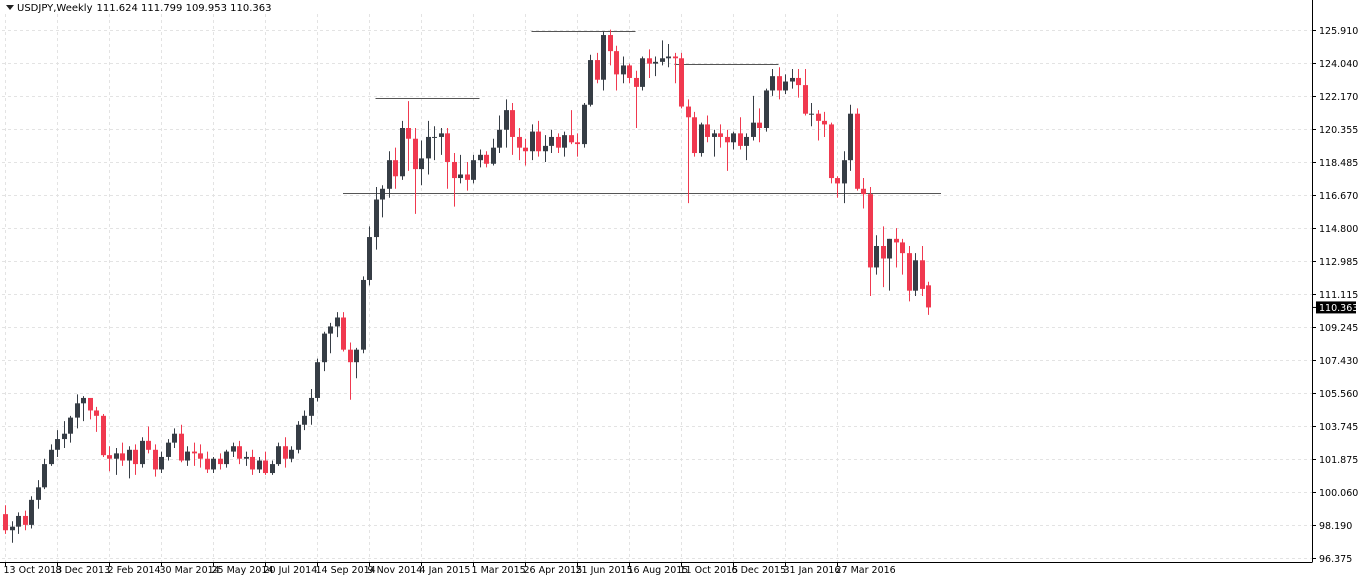 Image resolution: width=1358 pixels, height=585 pixels. I want to click on x-tick-label: 14 Sep 2014, so click(346, 570).